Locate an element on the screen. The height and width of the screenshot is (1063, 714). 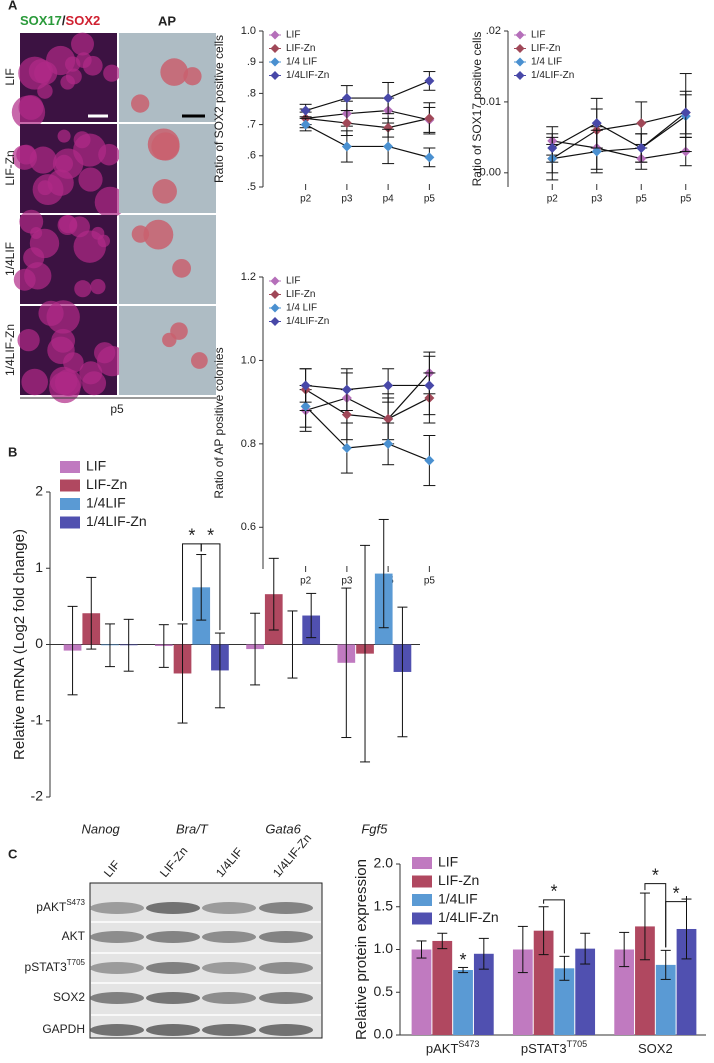
row-label: LIF-Zn is located at coordinates (10, 167).